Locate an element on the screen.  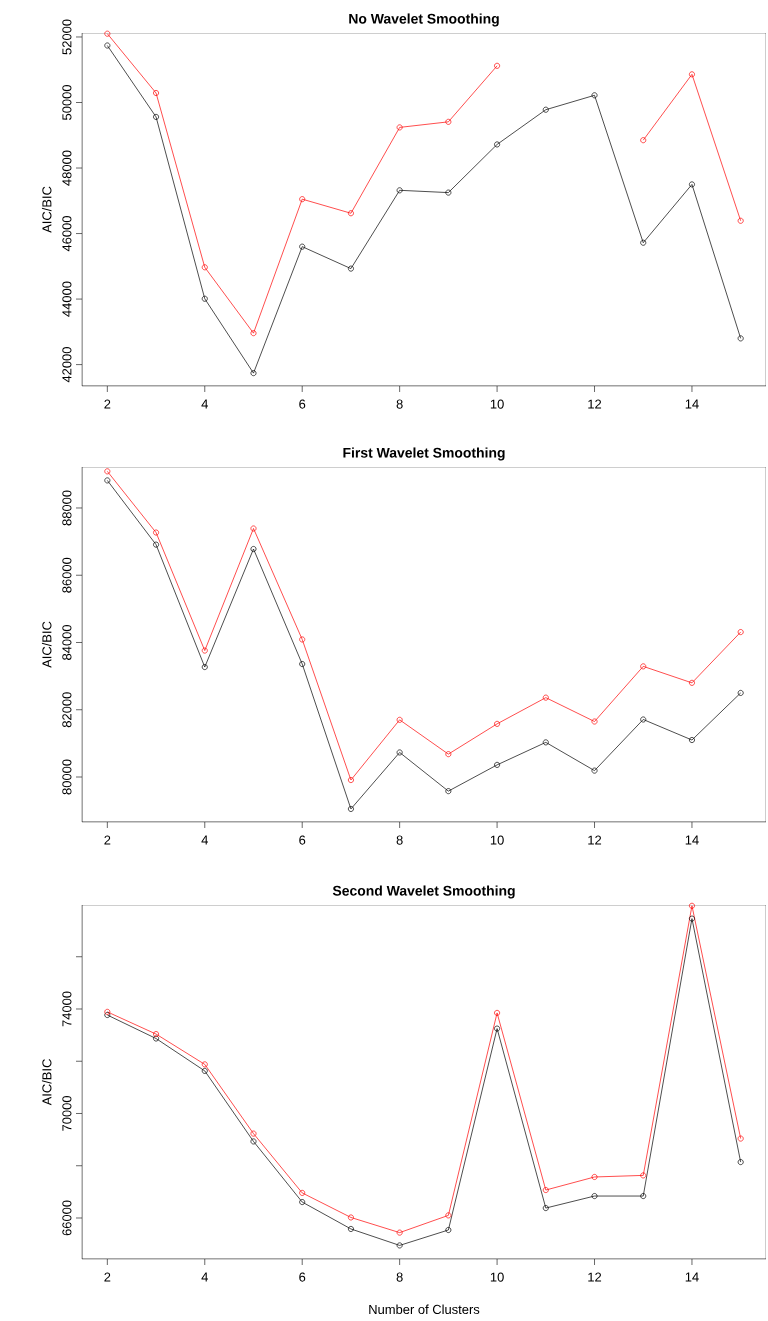
y-tick-label: 84000 is located at coordinates (67, 642).